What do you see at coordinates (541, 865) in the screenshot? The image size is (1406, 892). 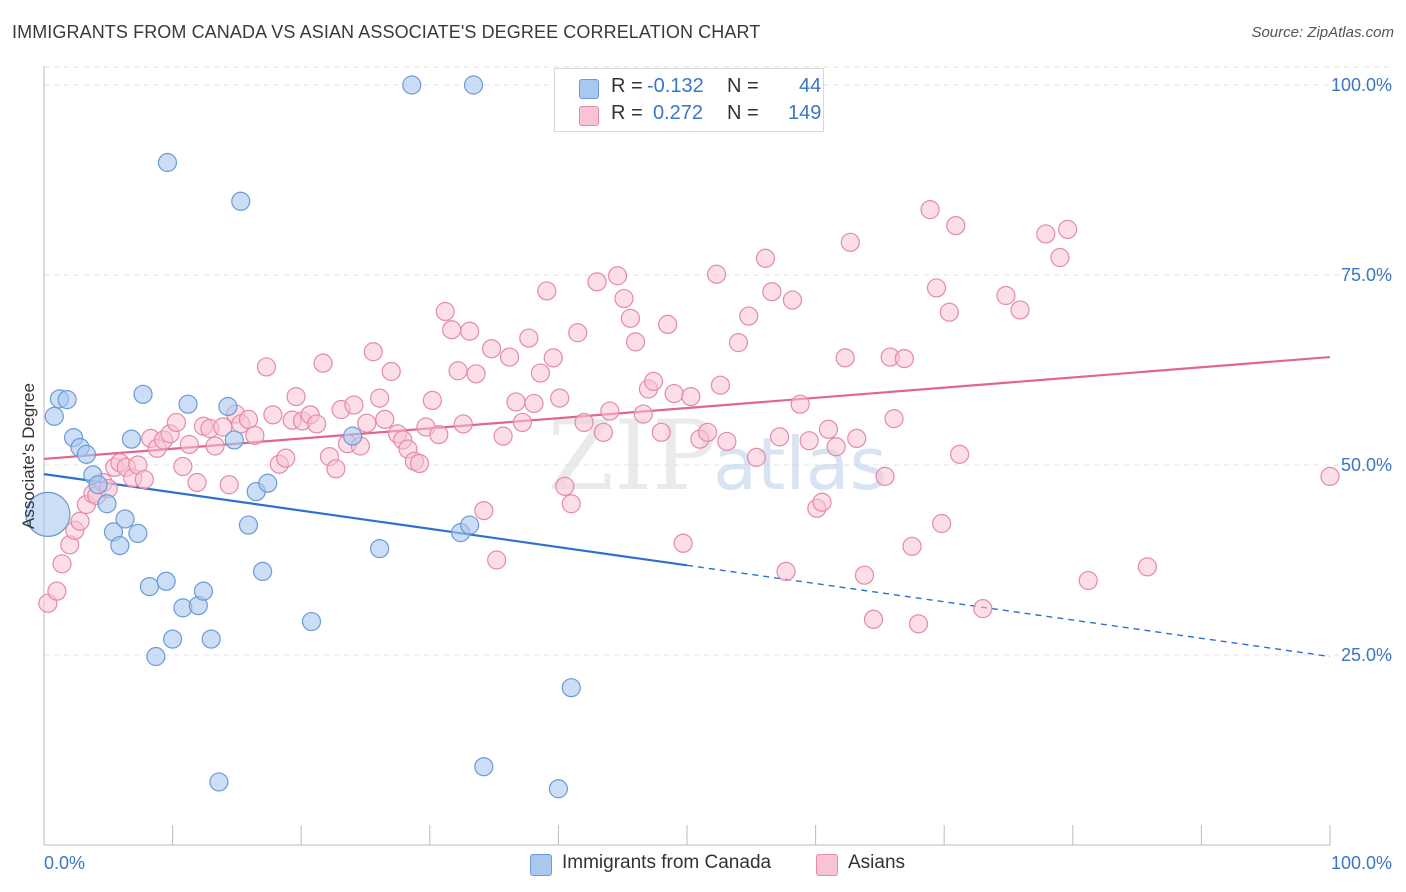 I see `legend-swatch-canada` at bounding box center [541, 865].